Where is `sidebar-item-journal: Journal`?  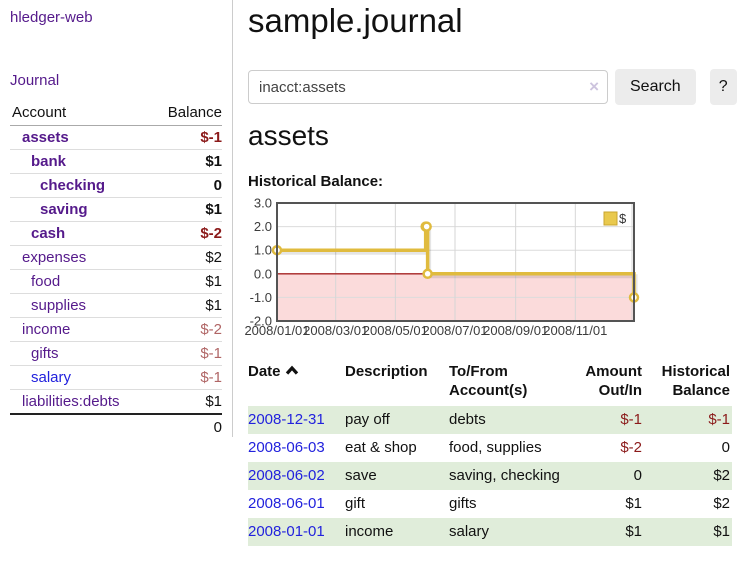
sidebar-item-journal: Journal is located at coordinates (35, 80).